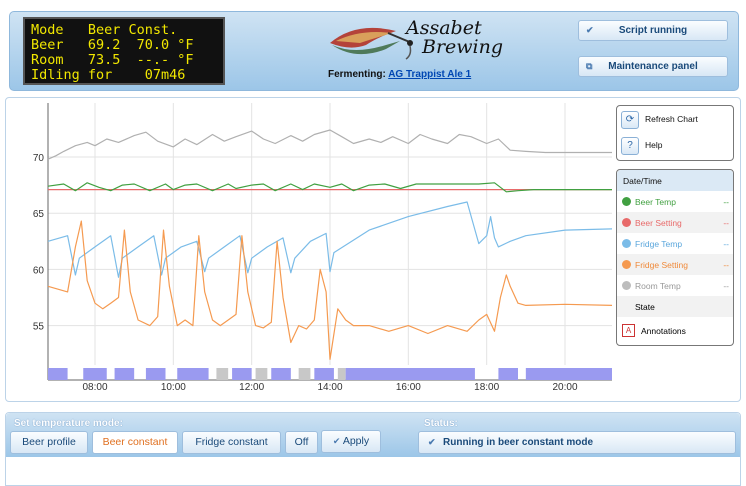 The image size is (746, 486). I want to click on logo-line2: Brewing, so click(463, 47).